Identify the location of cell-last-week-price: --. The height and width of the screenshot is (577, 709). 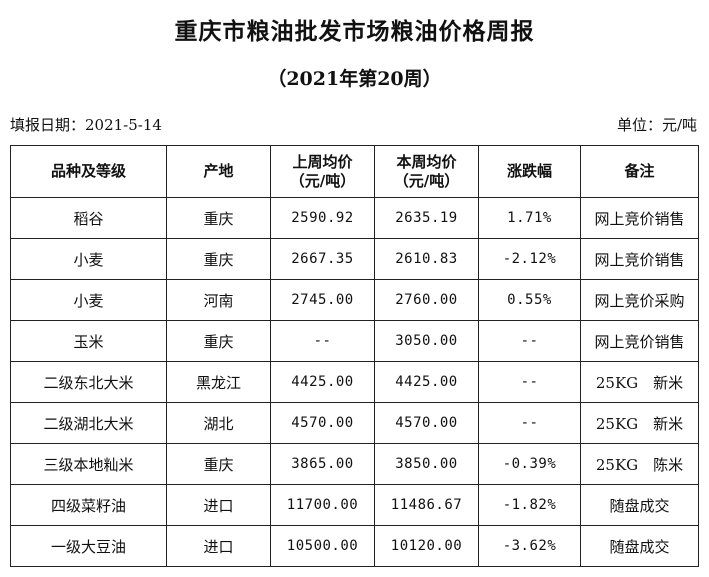
(322, 341).